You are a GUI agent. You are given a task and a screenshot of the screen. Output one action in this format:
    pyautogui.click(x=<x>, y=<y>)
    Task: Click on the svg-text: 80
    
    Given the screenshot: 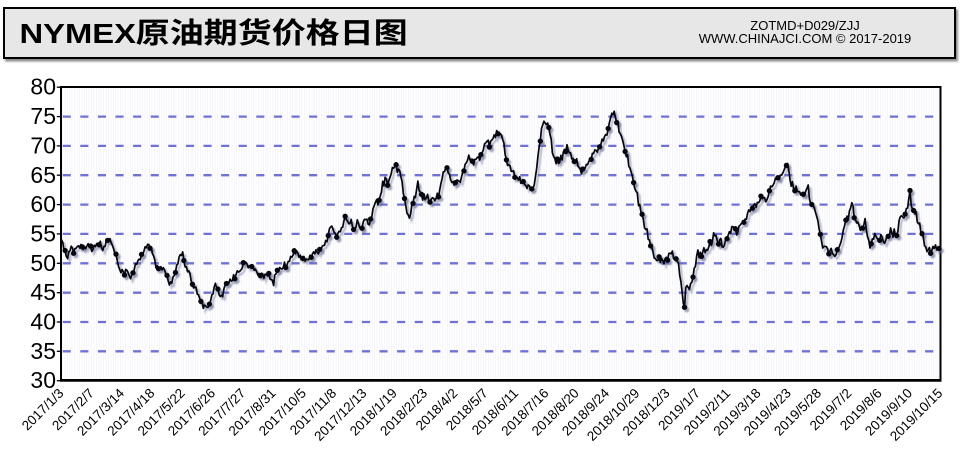 What is the action you would take?
    pyautogui.click(x=43, y=87)
    